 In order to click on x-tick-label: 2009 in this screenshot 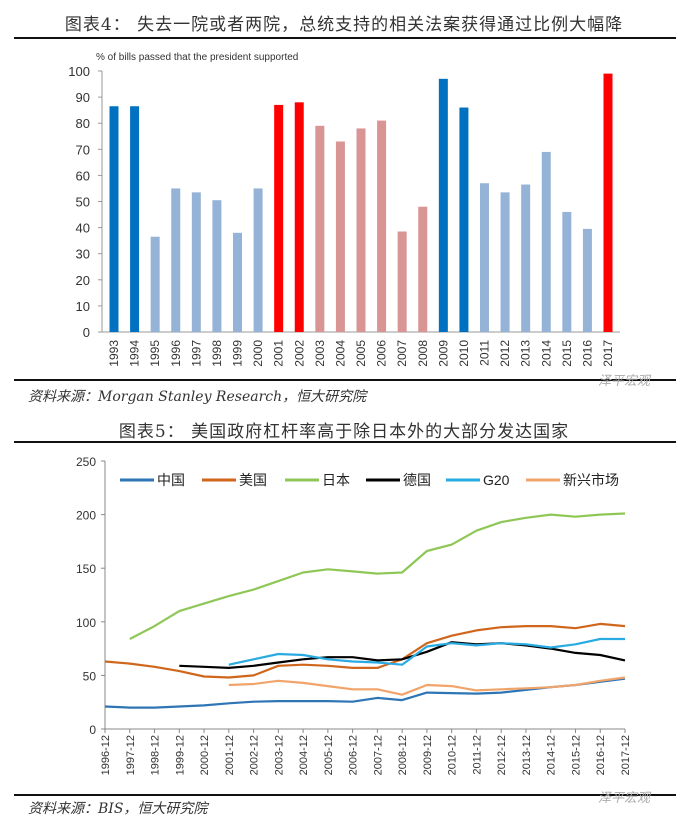, I will do `click(443, 353)`.